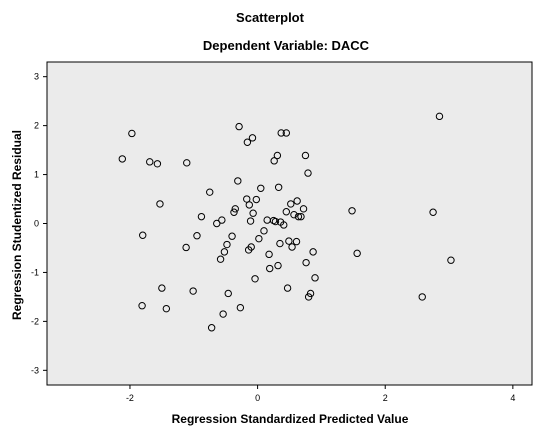  Describe the element at coordinates (35, 321) in the screenshot. I see `y-tick-label: -2` at that location.